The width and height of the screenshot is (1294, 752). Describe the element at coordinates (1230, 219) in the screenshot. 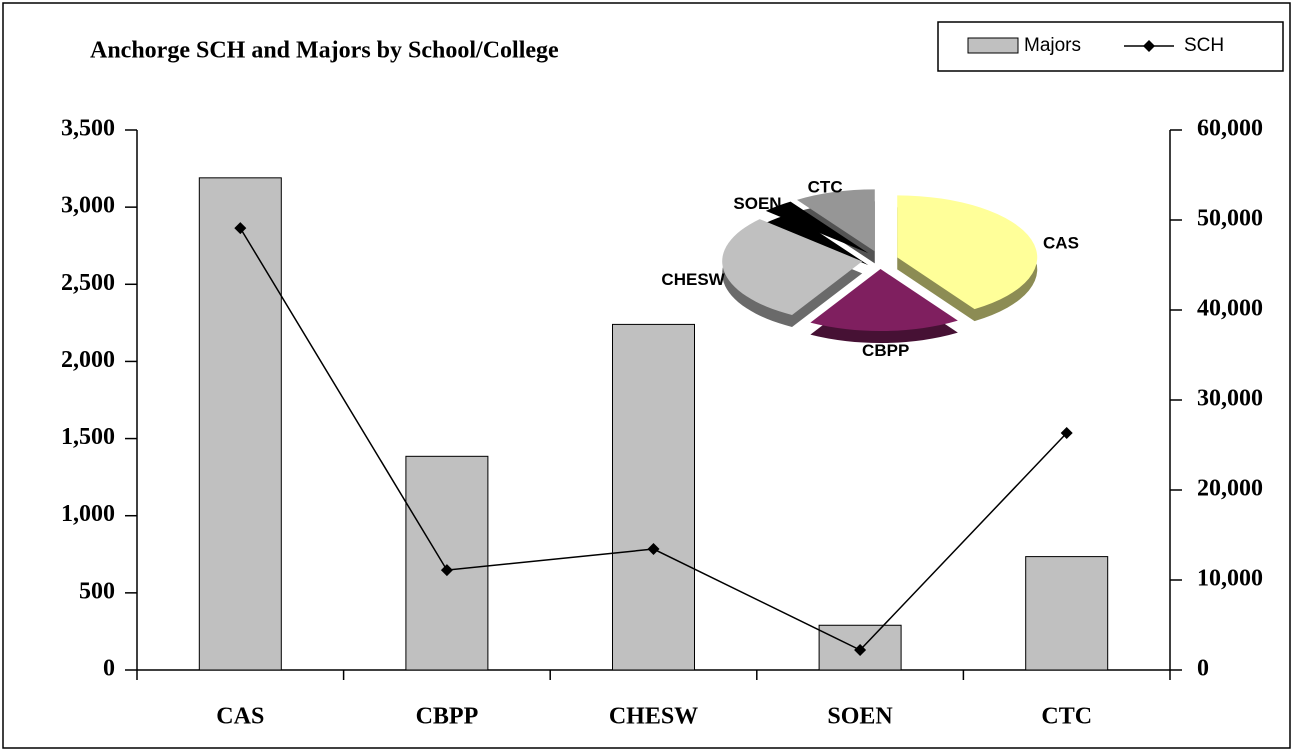

I see `y2-tick-label: 50,000` at that location.